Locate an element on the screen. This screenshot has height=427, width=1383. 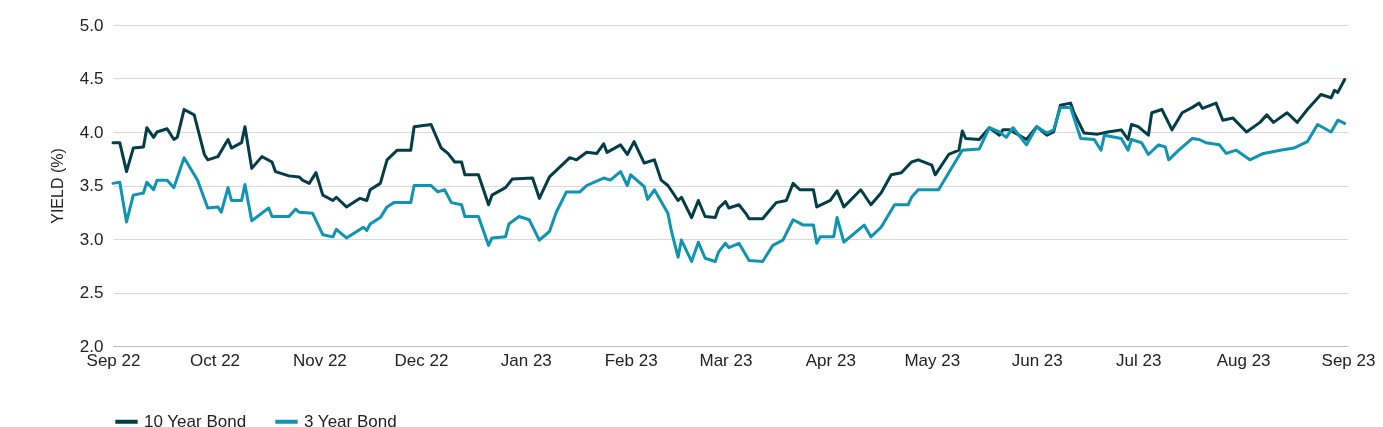
x-tick-label: Jun 23 is located at coordinates (1037, 360).